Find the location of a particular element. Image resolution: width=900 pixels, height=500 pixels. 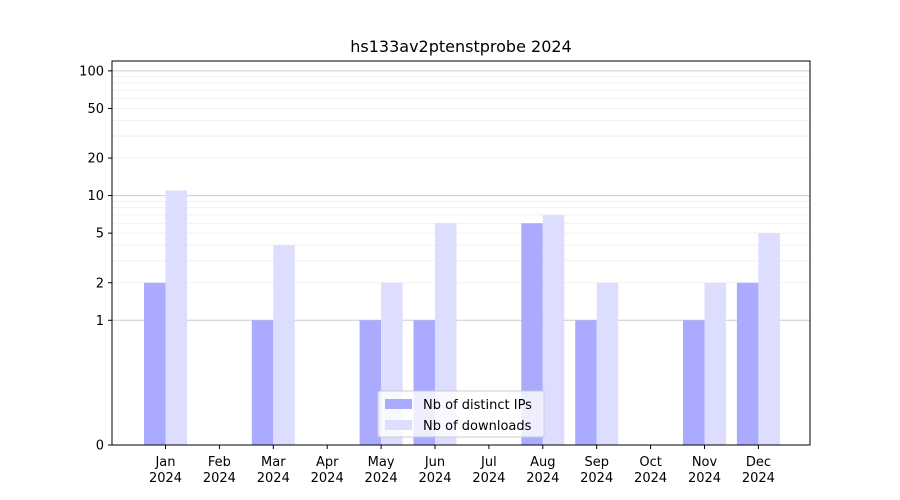

x-tick-label: May 2024 is located at coordinates (381, 470).